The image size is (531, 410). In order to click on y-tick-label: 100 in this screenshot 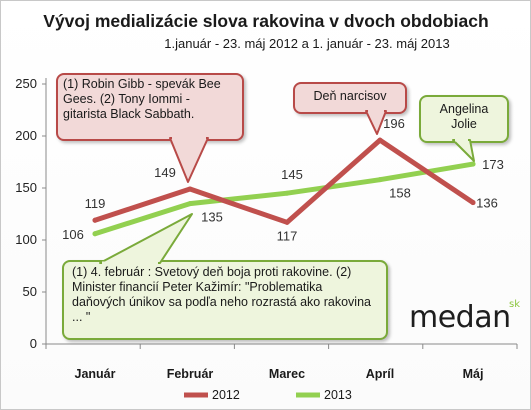, I will do `click(26, 239)`.